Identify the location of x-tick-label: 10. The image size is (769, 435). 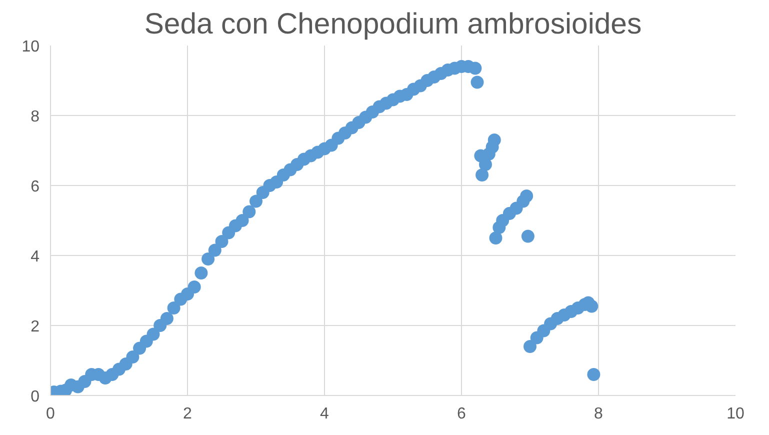
(735, 414).